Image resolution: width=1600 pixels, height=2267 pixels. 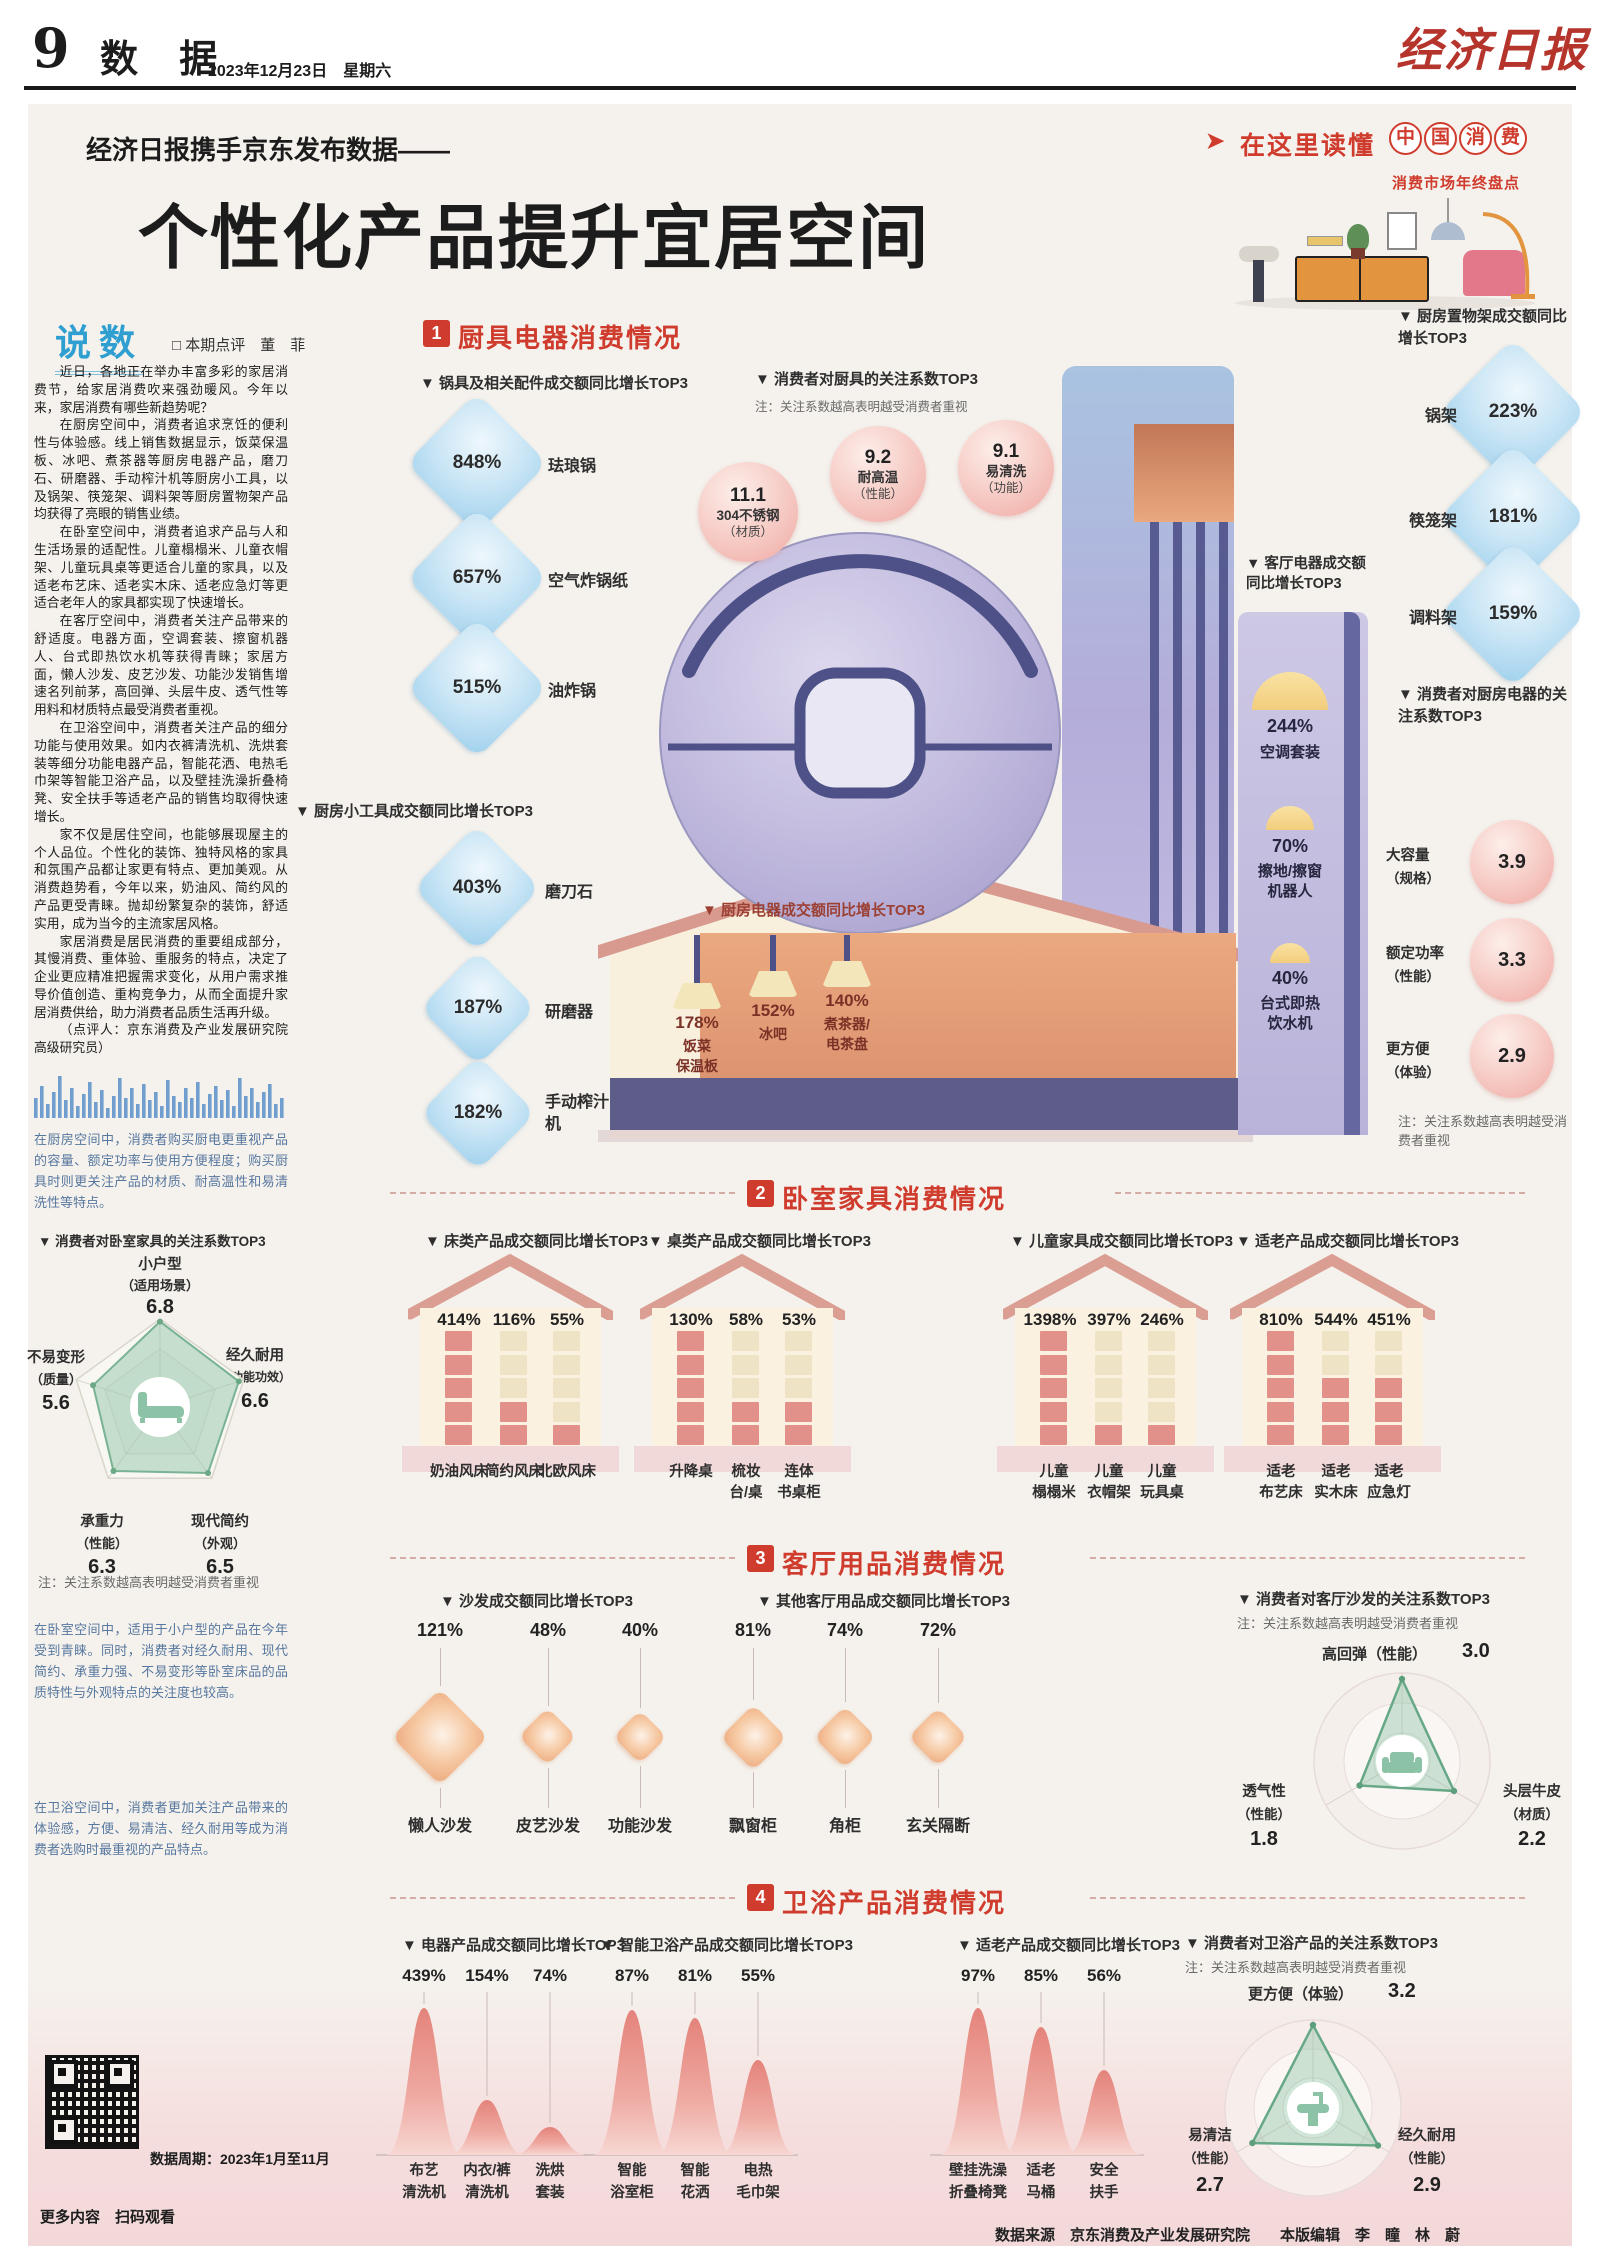 I want to click on house-value: 130%, so click(x=691, y=1319).